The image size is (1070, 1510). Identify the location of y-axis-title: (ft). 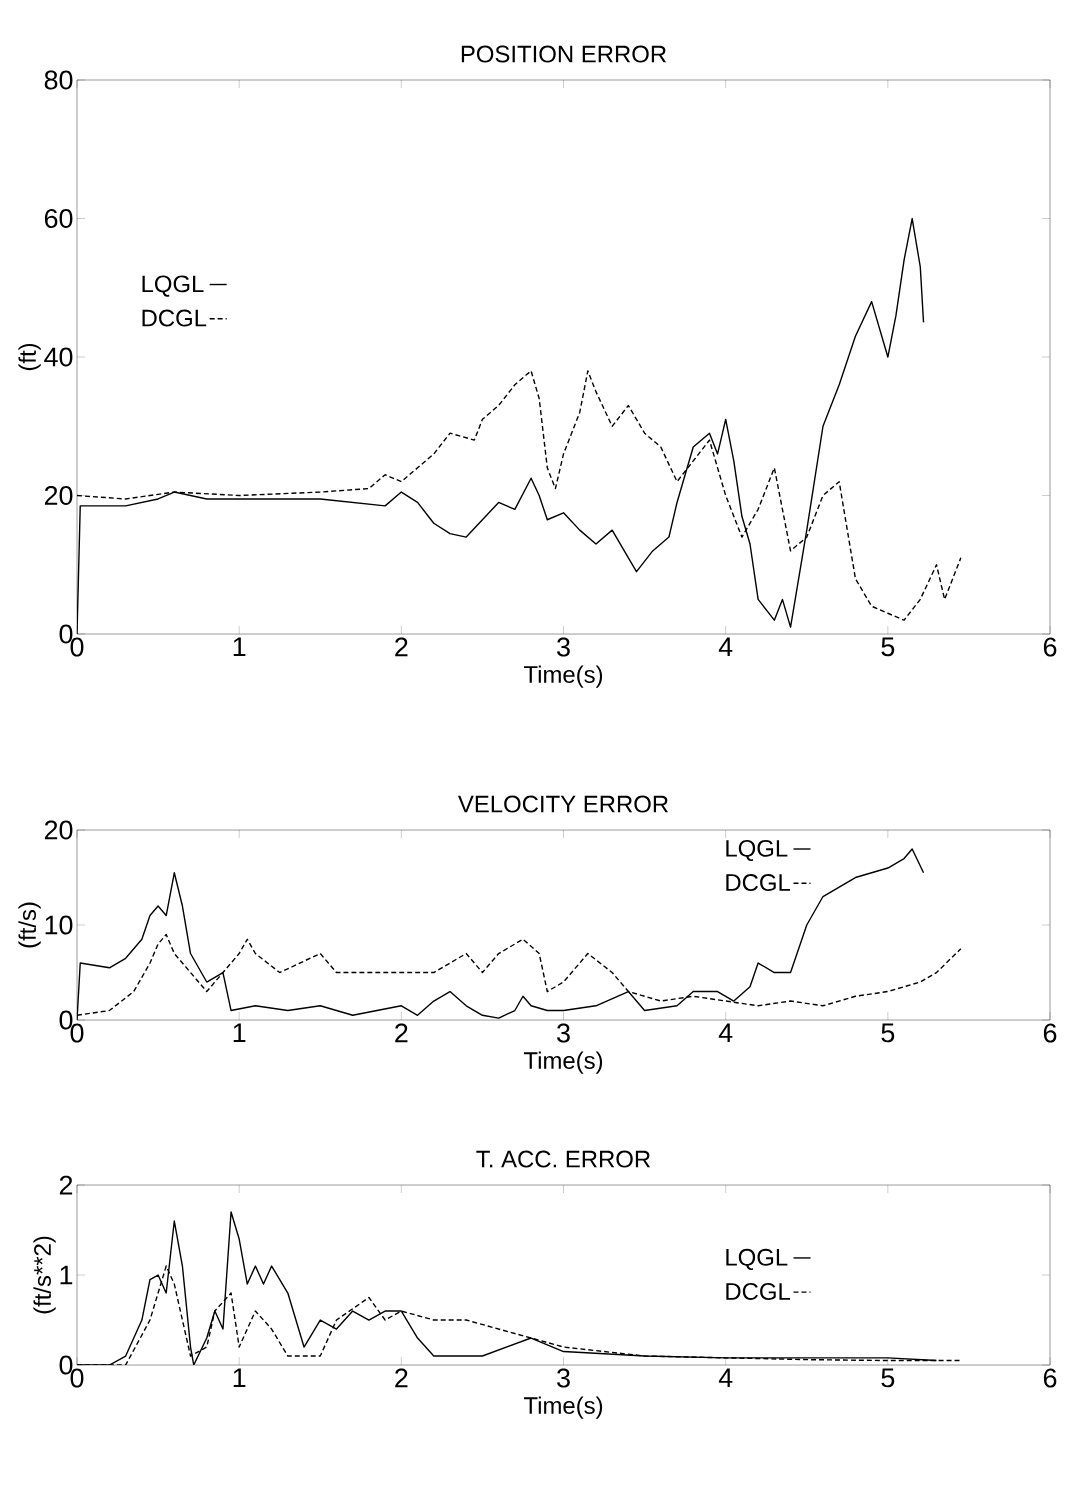
(29, 357).